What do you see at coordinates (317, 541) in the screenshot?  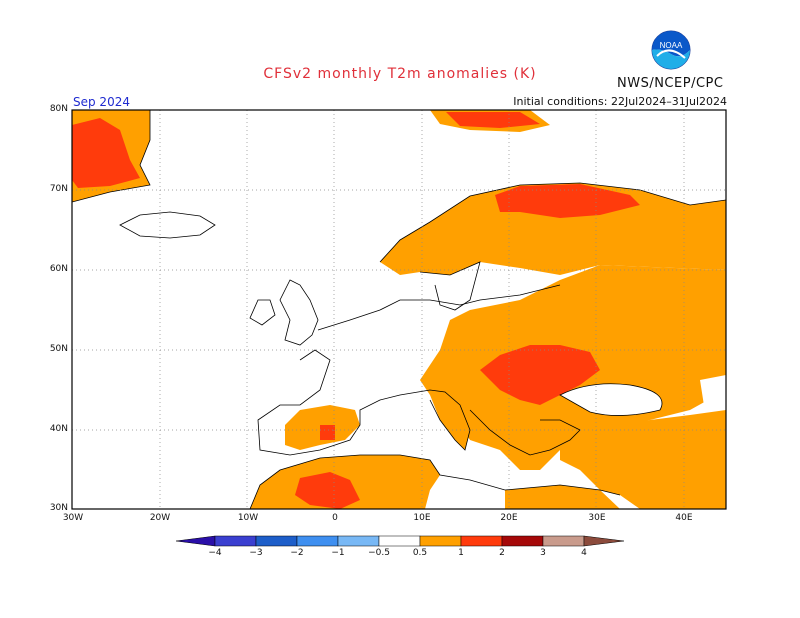 I see `colorbar-bin-minus2` at bounding box center [317, 541].